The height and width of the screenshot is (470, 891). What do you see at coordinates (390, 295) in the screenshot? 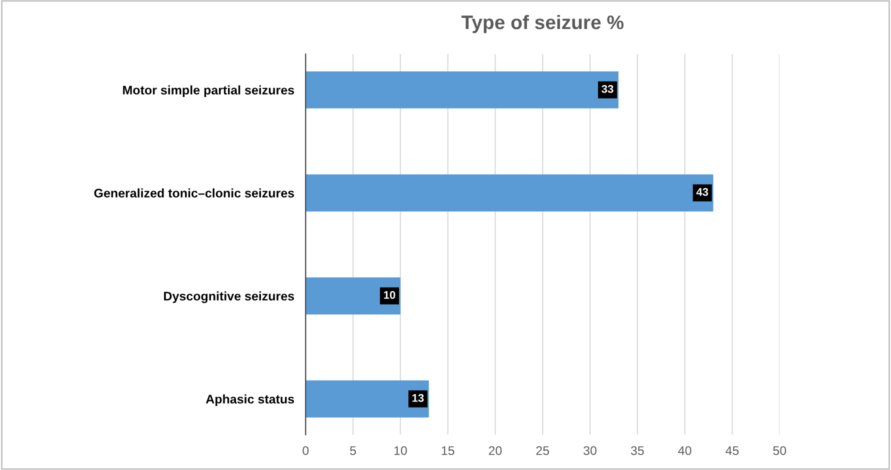
I see `data-label: 10` at bounding box center [390, 295].